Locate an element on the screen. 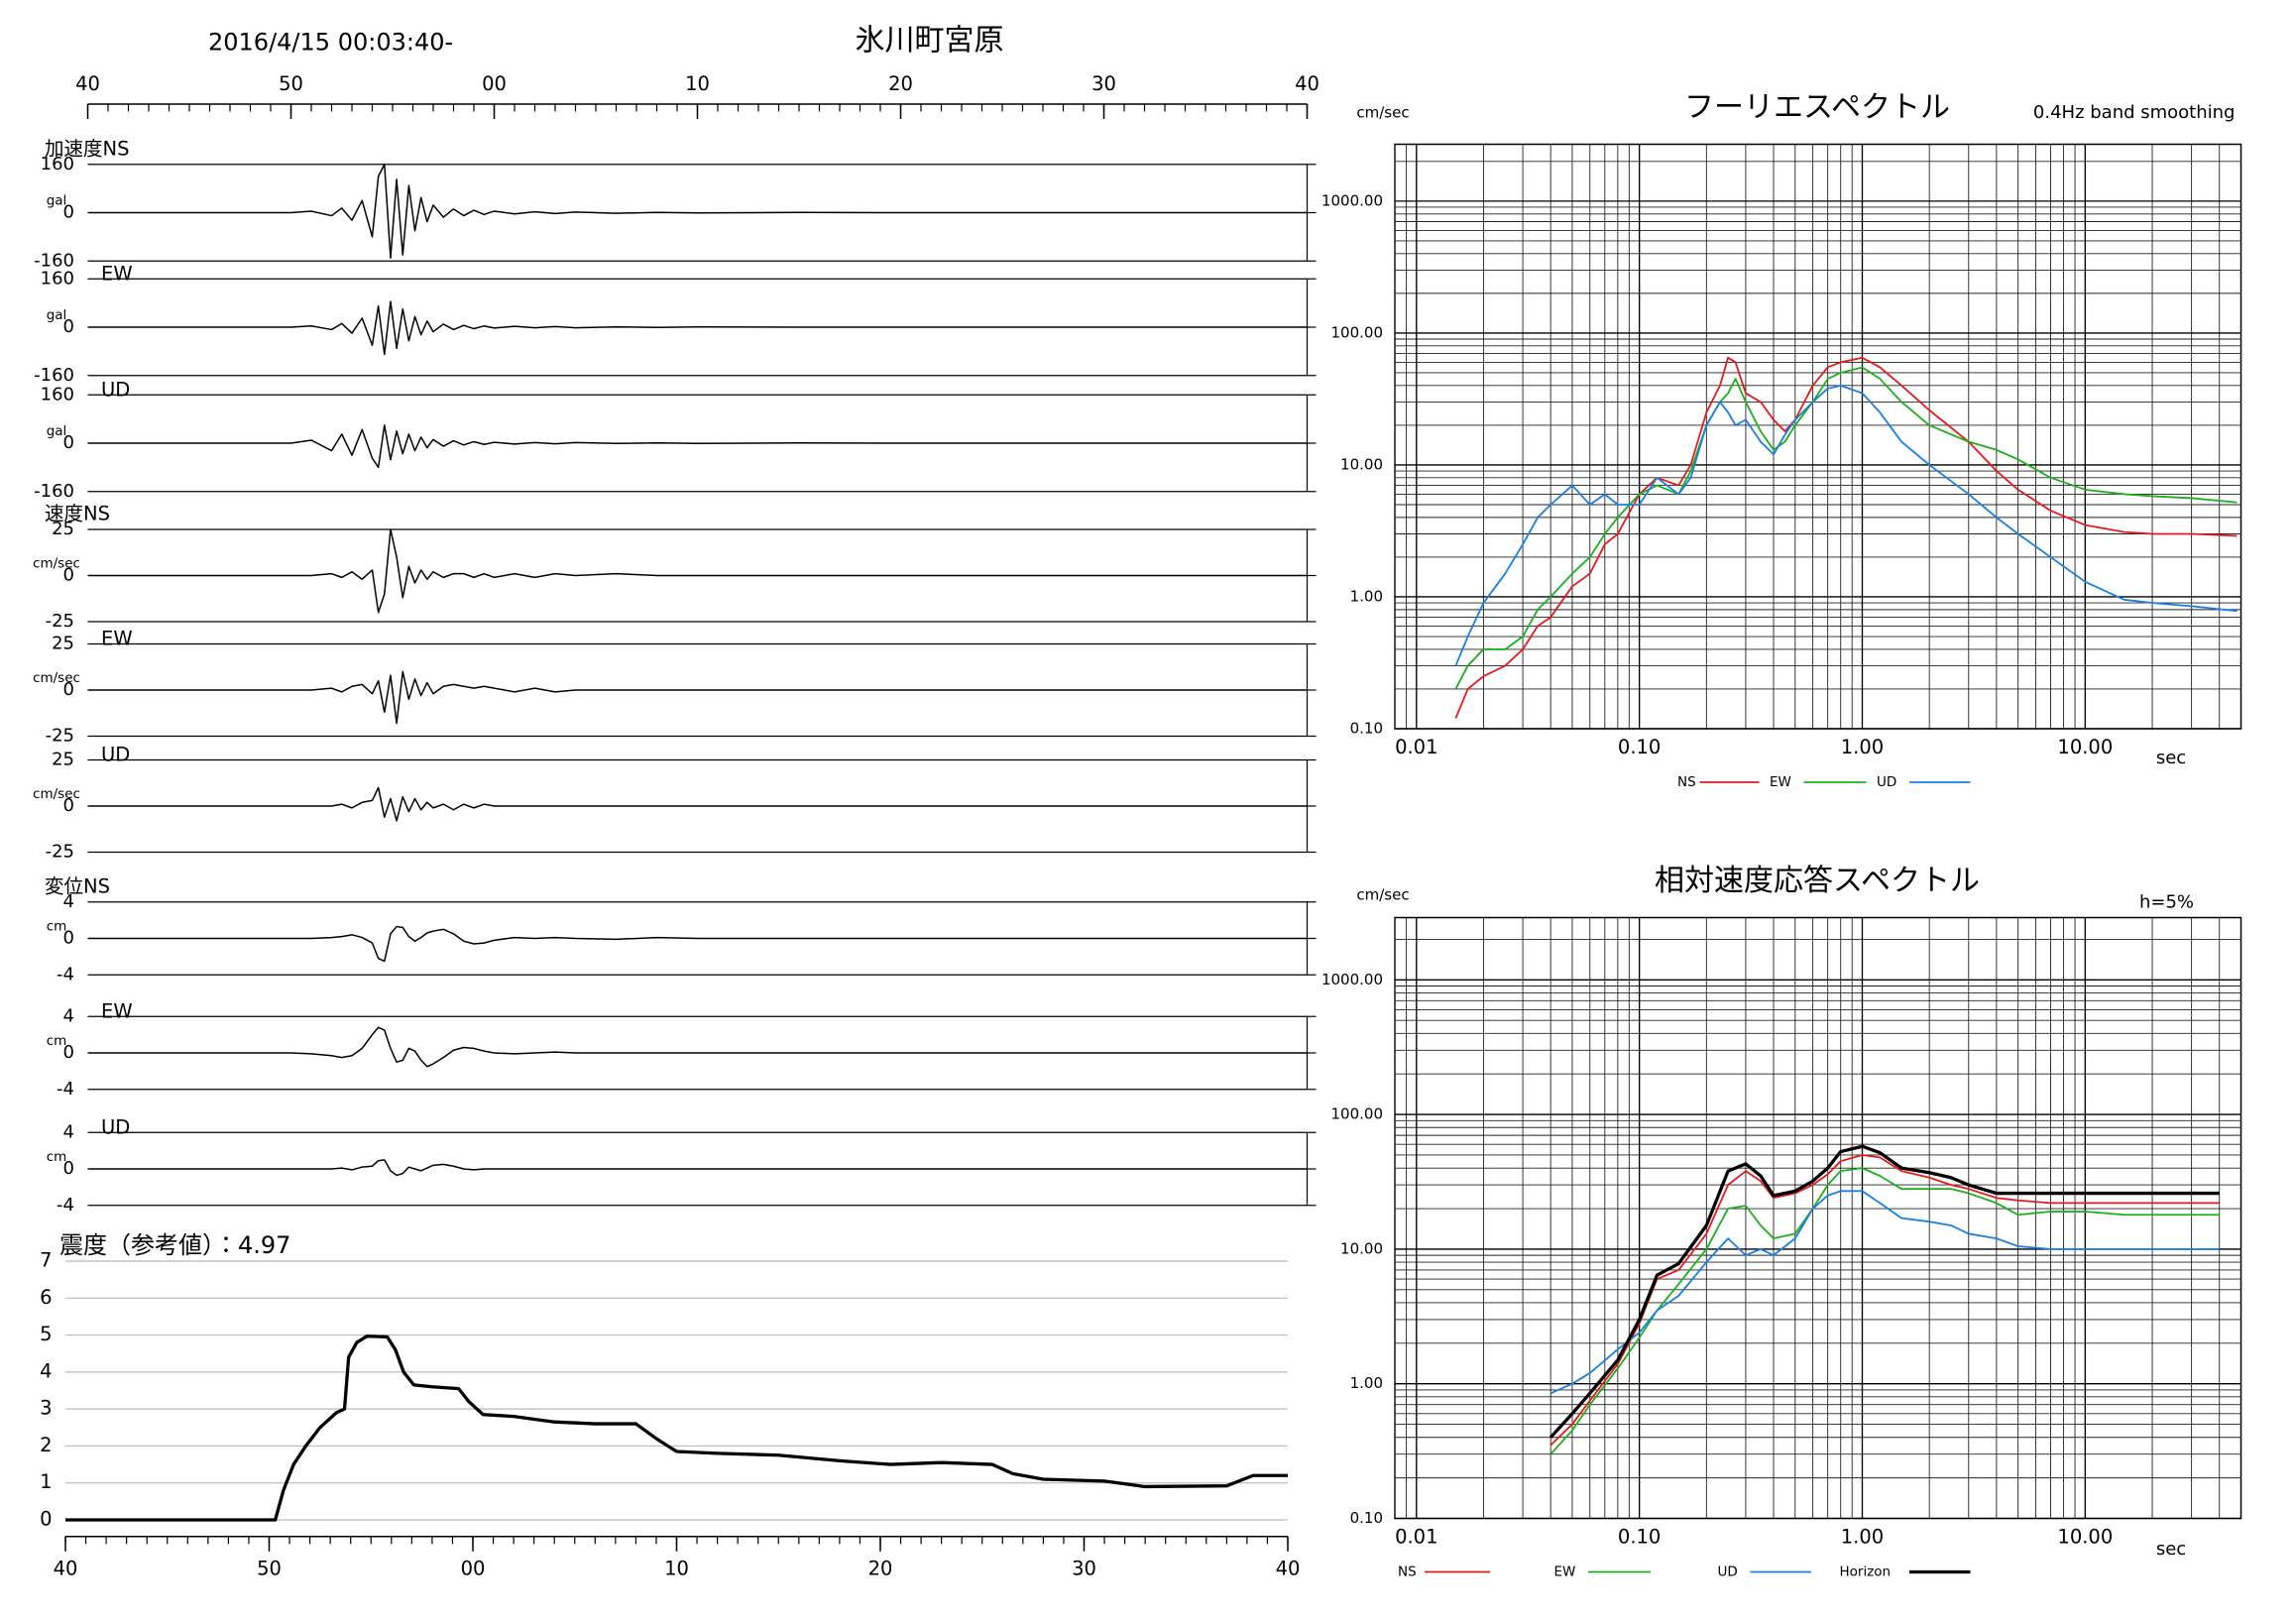 Image resolution: width=2296 pixels, height=1623 pixels. fourier-subtitle: 0.4Hz band smoothing is located at coordinates (2135, 112).